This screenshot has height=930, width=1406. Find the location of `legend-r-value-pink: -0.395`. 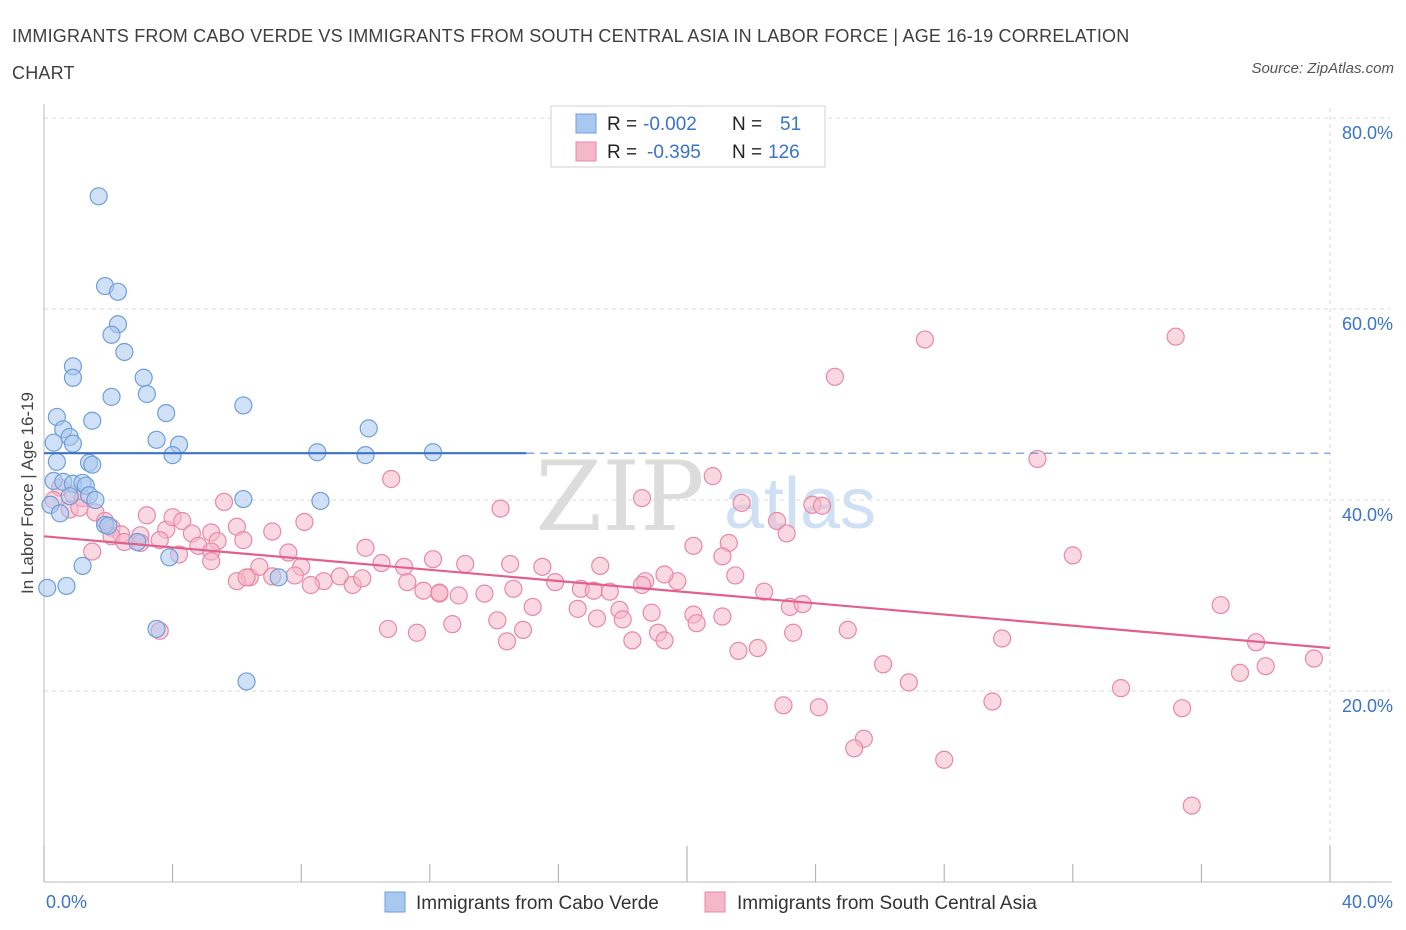

legend-r-value-pink: -0.395 is located at coordinates (674, 152).